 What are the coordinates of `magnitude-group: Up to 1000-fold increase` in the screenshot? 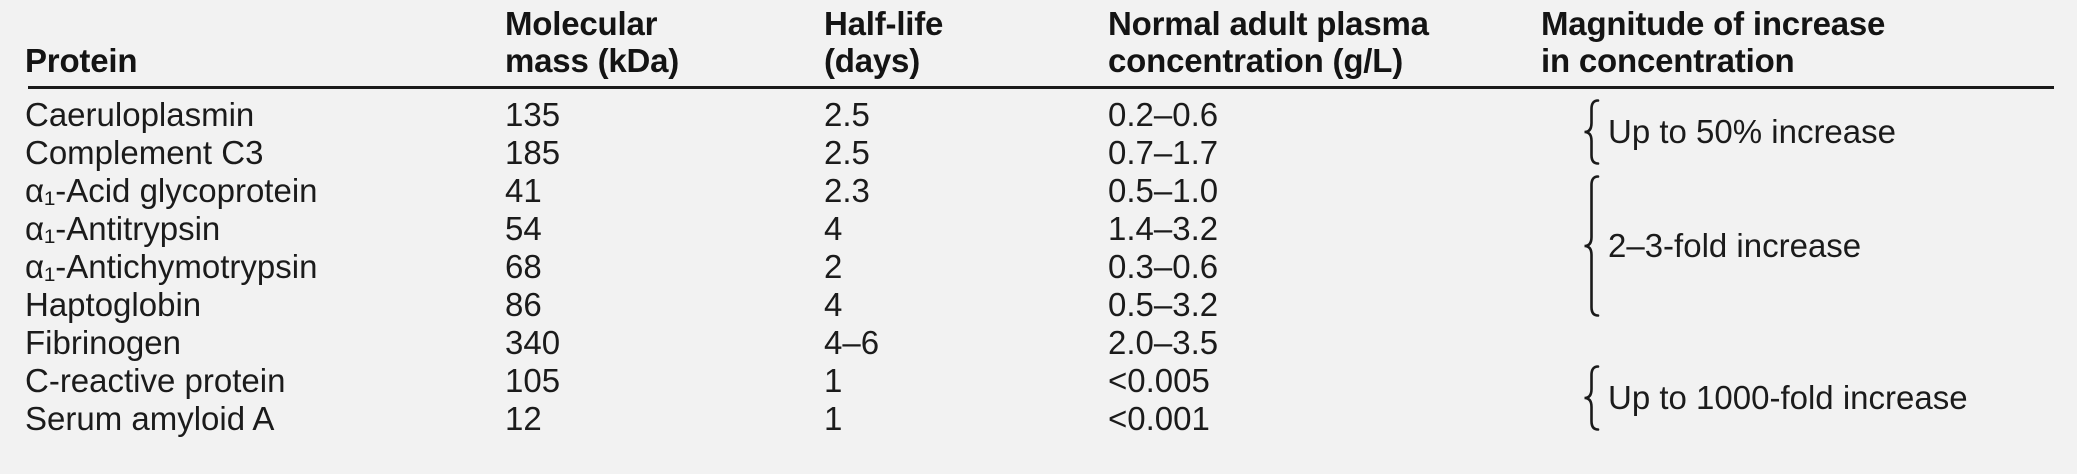 It's located at (1775, 398).